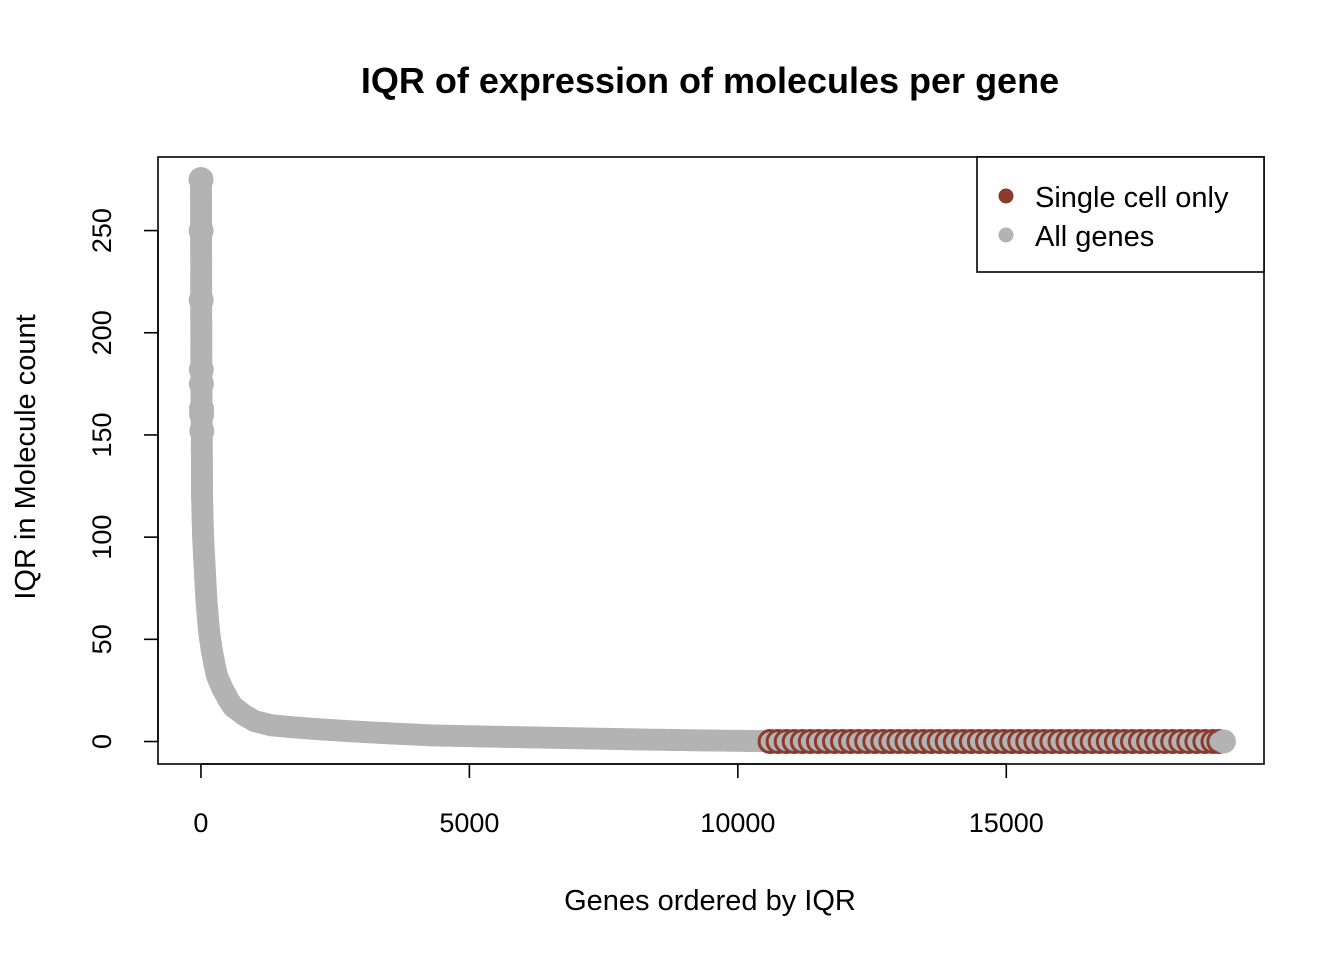 The width and height of the screenshot is (1344, 960). I want to click on legend: Single cell only All genes, so click(1120, 214).